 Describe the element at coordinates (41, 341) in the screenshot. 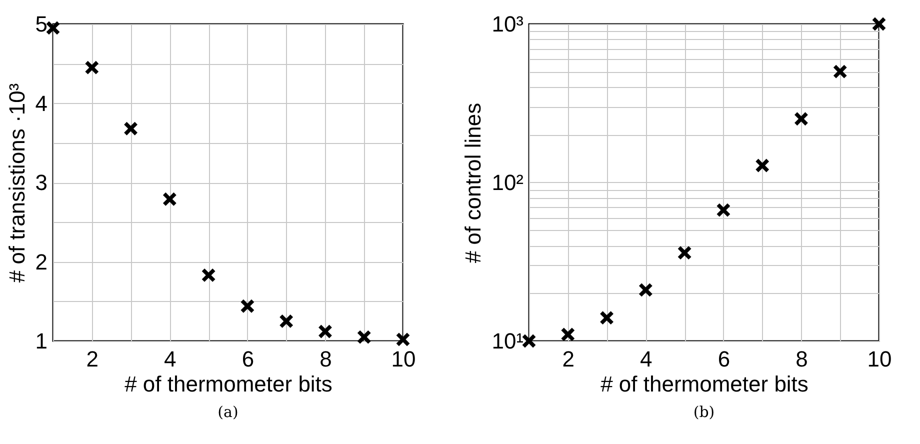

I see `y-tick-label: 1` at that location.